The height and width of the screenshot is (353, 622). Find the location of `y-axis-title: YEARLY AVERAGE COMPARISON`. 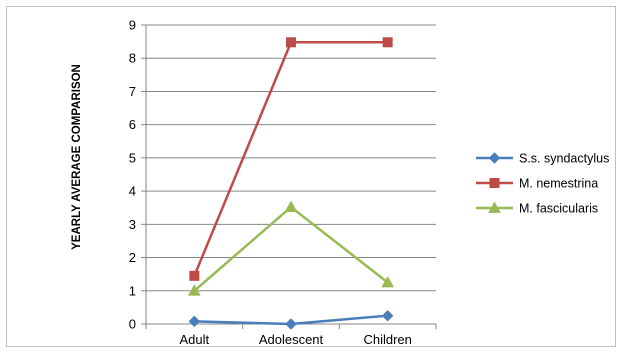

y-axis-title: YEARLY AVERAGE COMPARISON is located at coordinates (77, 157).